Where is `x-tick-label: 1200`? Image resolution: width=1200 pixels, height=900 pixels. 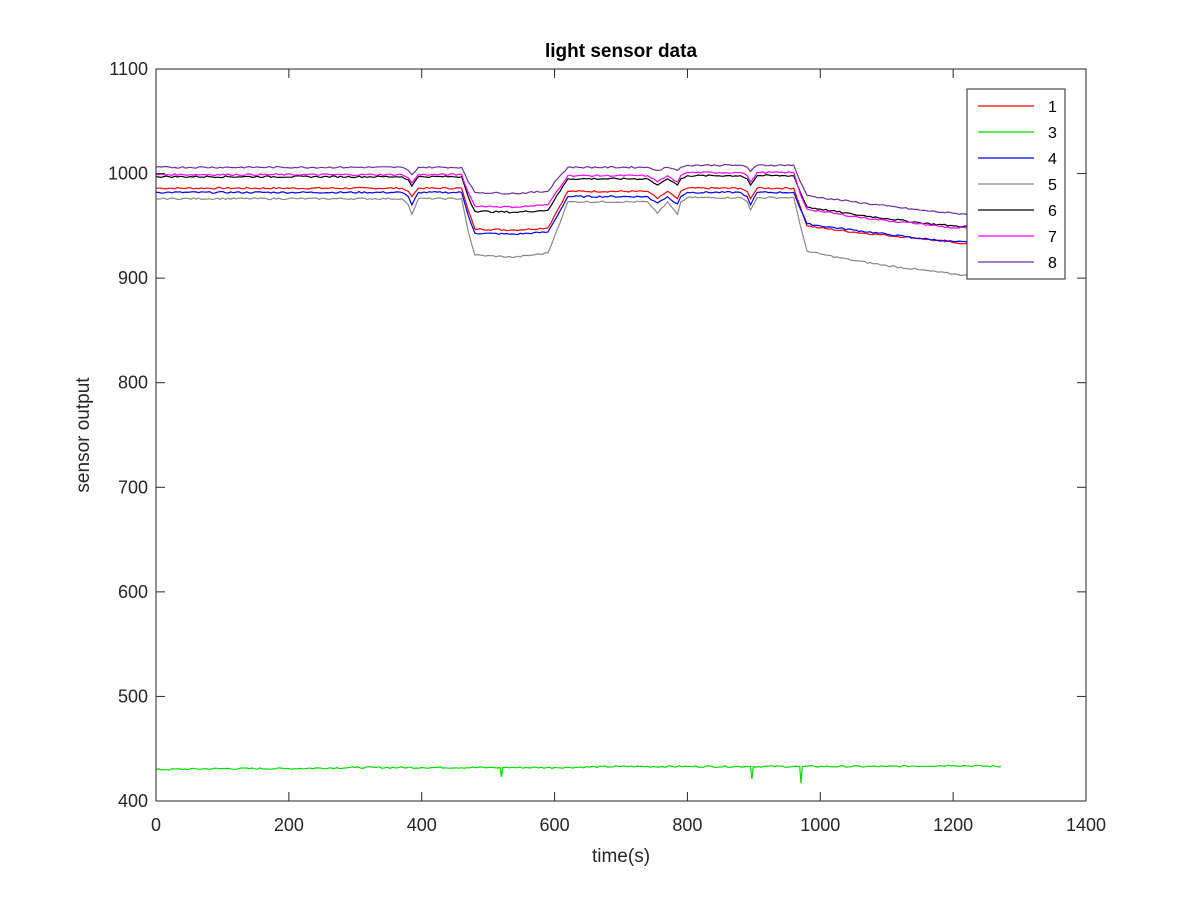 x-tick-label: 1200 is located at coordinates (953, 825).